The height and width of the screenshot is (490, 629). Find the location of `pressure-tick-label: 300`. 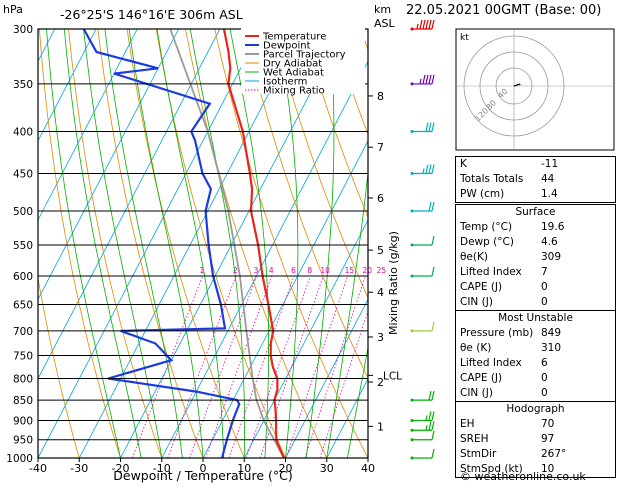

pressure-tick-label: 300 is located at coordinates (23, 30).